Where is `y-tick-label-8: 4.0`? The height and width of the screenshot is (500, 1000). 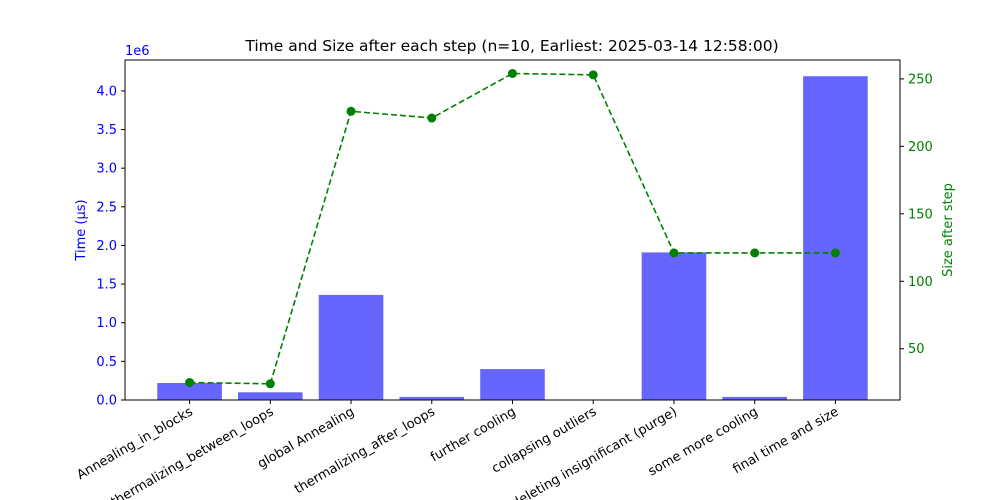
y-tick-label-8: 4.0 is located at coordinates (106, 91).